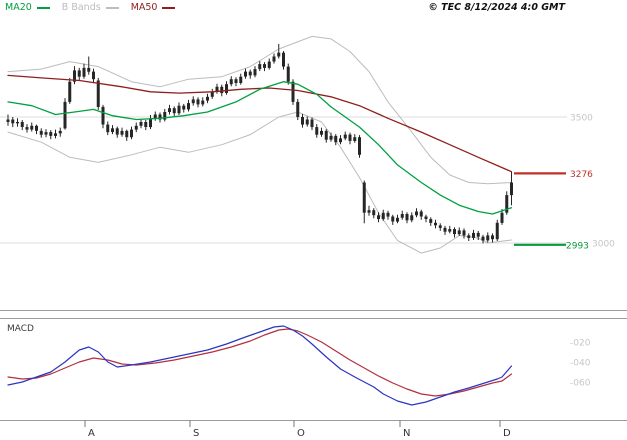 Image resolution: width=627 pixels, height=440 pixels. I want to click on legend-label: MA20, so click(18, 7).